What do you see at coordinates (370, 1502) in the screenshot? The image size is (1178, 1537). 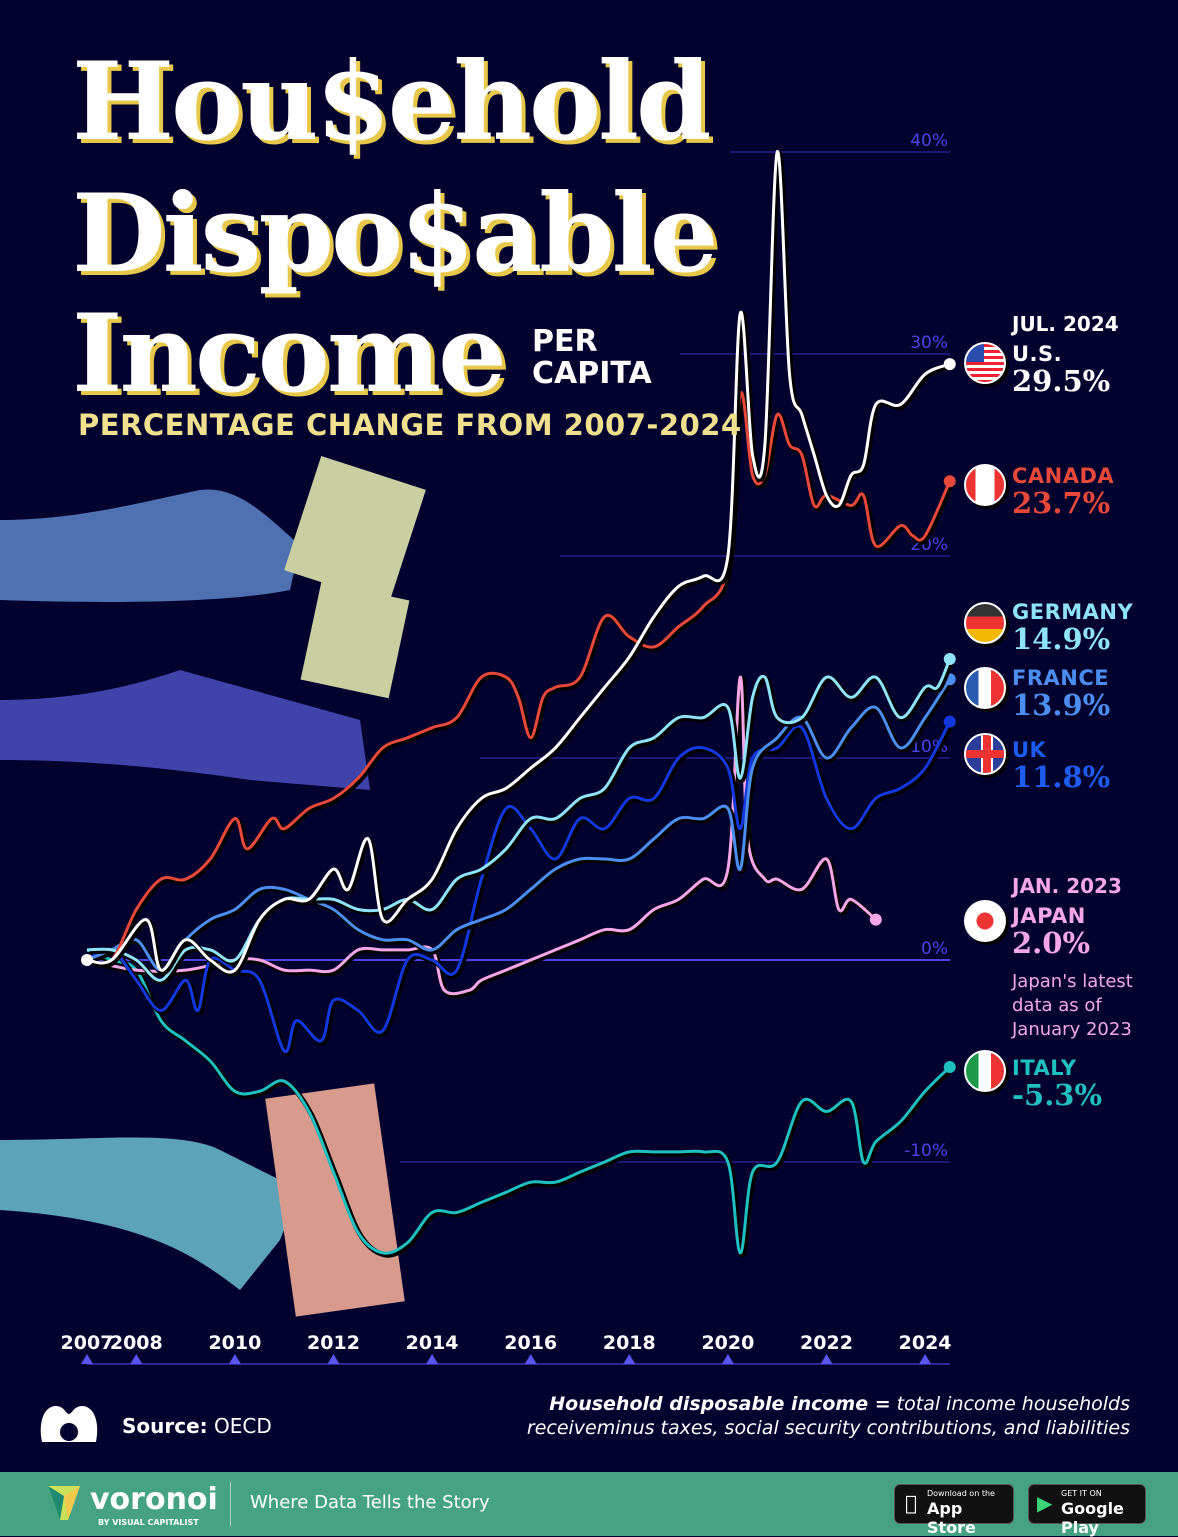 I see `tagline: Where Data Tells the Story` at bounding box center [370, 1502].